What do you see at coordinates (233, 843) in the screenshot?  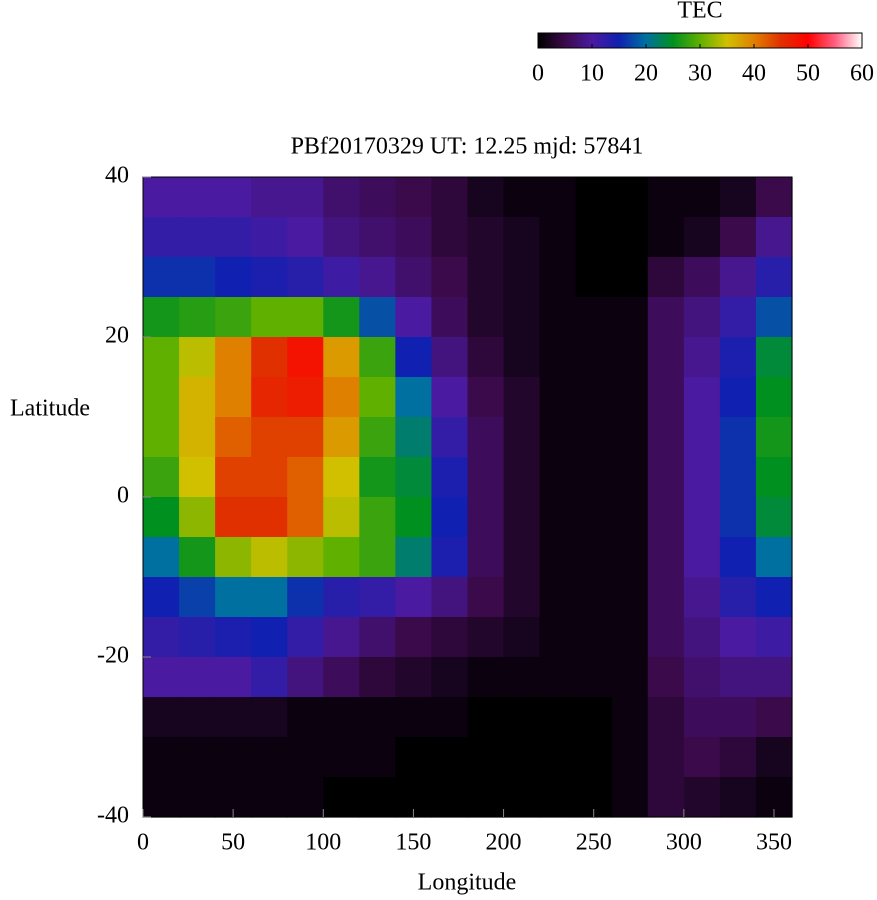 I see `x-tick-label: 50` at bounding box center [233, 843].